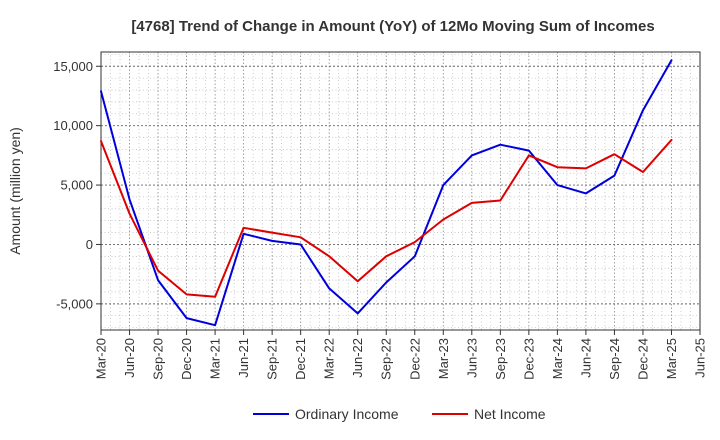 This screenshot has width=720, height=440. I want to click on x-tick-label: Sep-23, so click(500, 359).